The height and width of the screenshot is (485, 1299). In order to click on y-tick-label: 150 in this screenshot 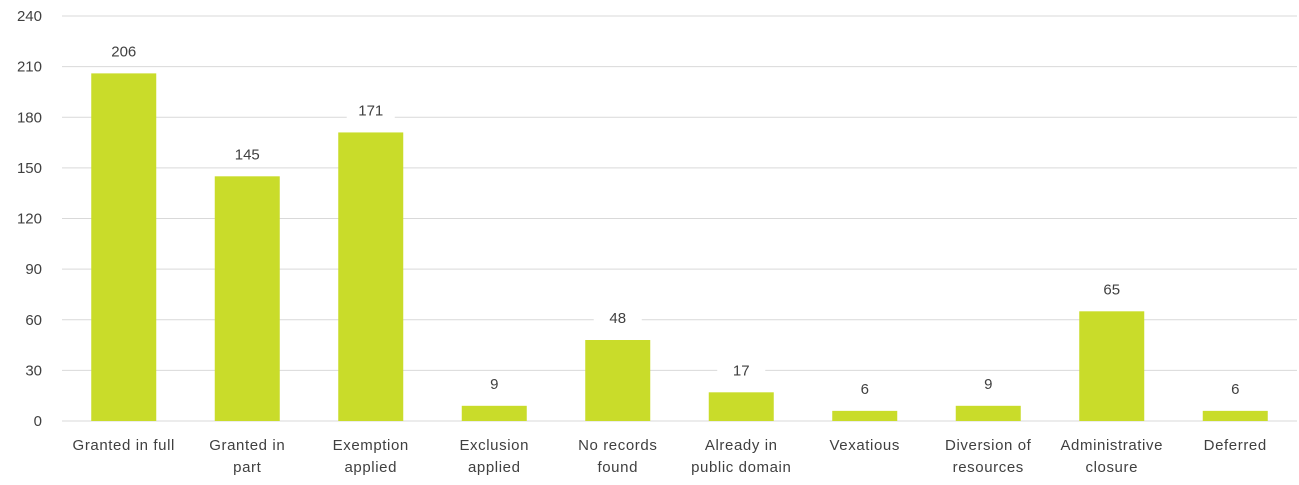, I will do `click(29, 168)`.